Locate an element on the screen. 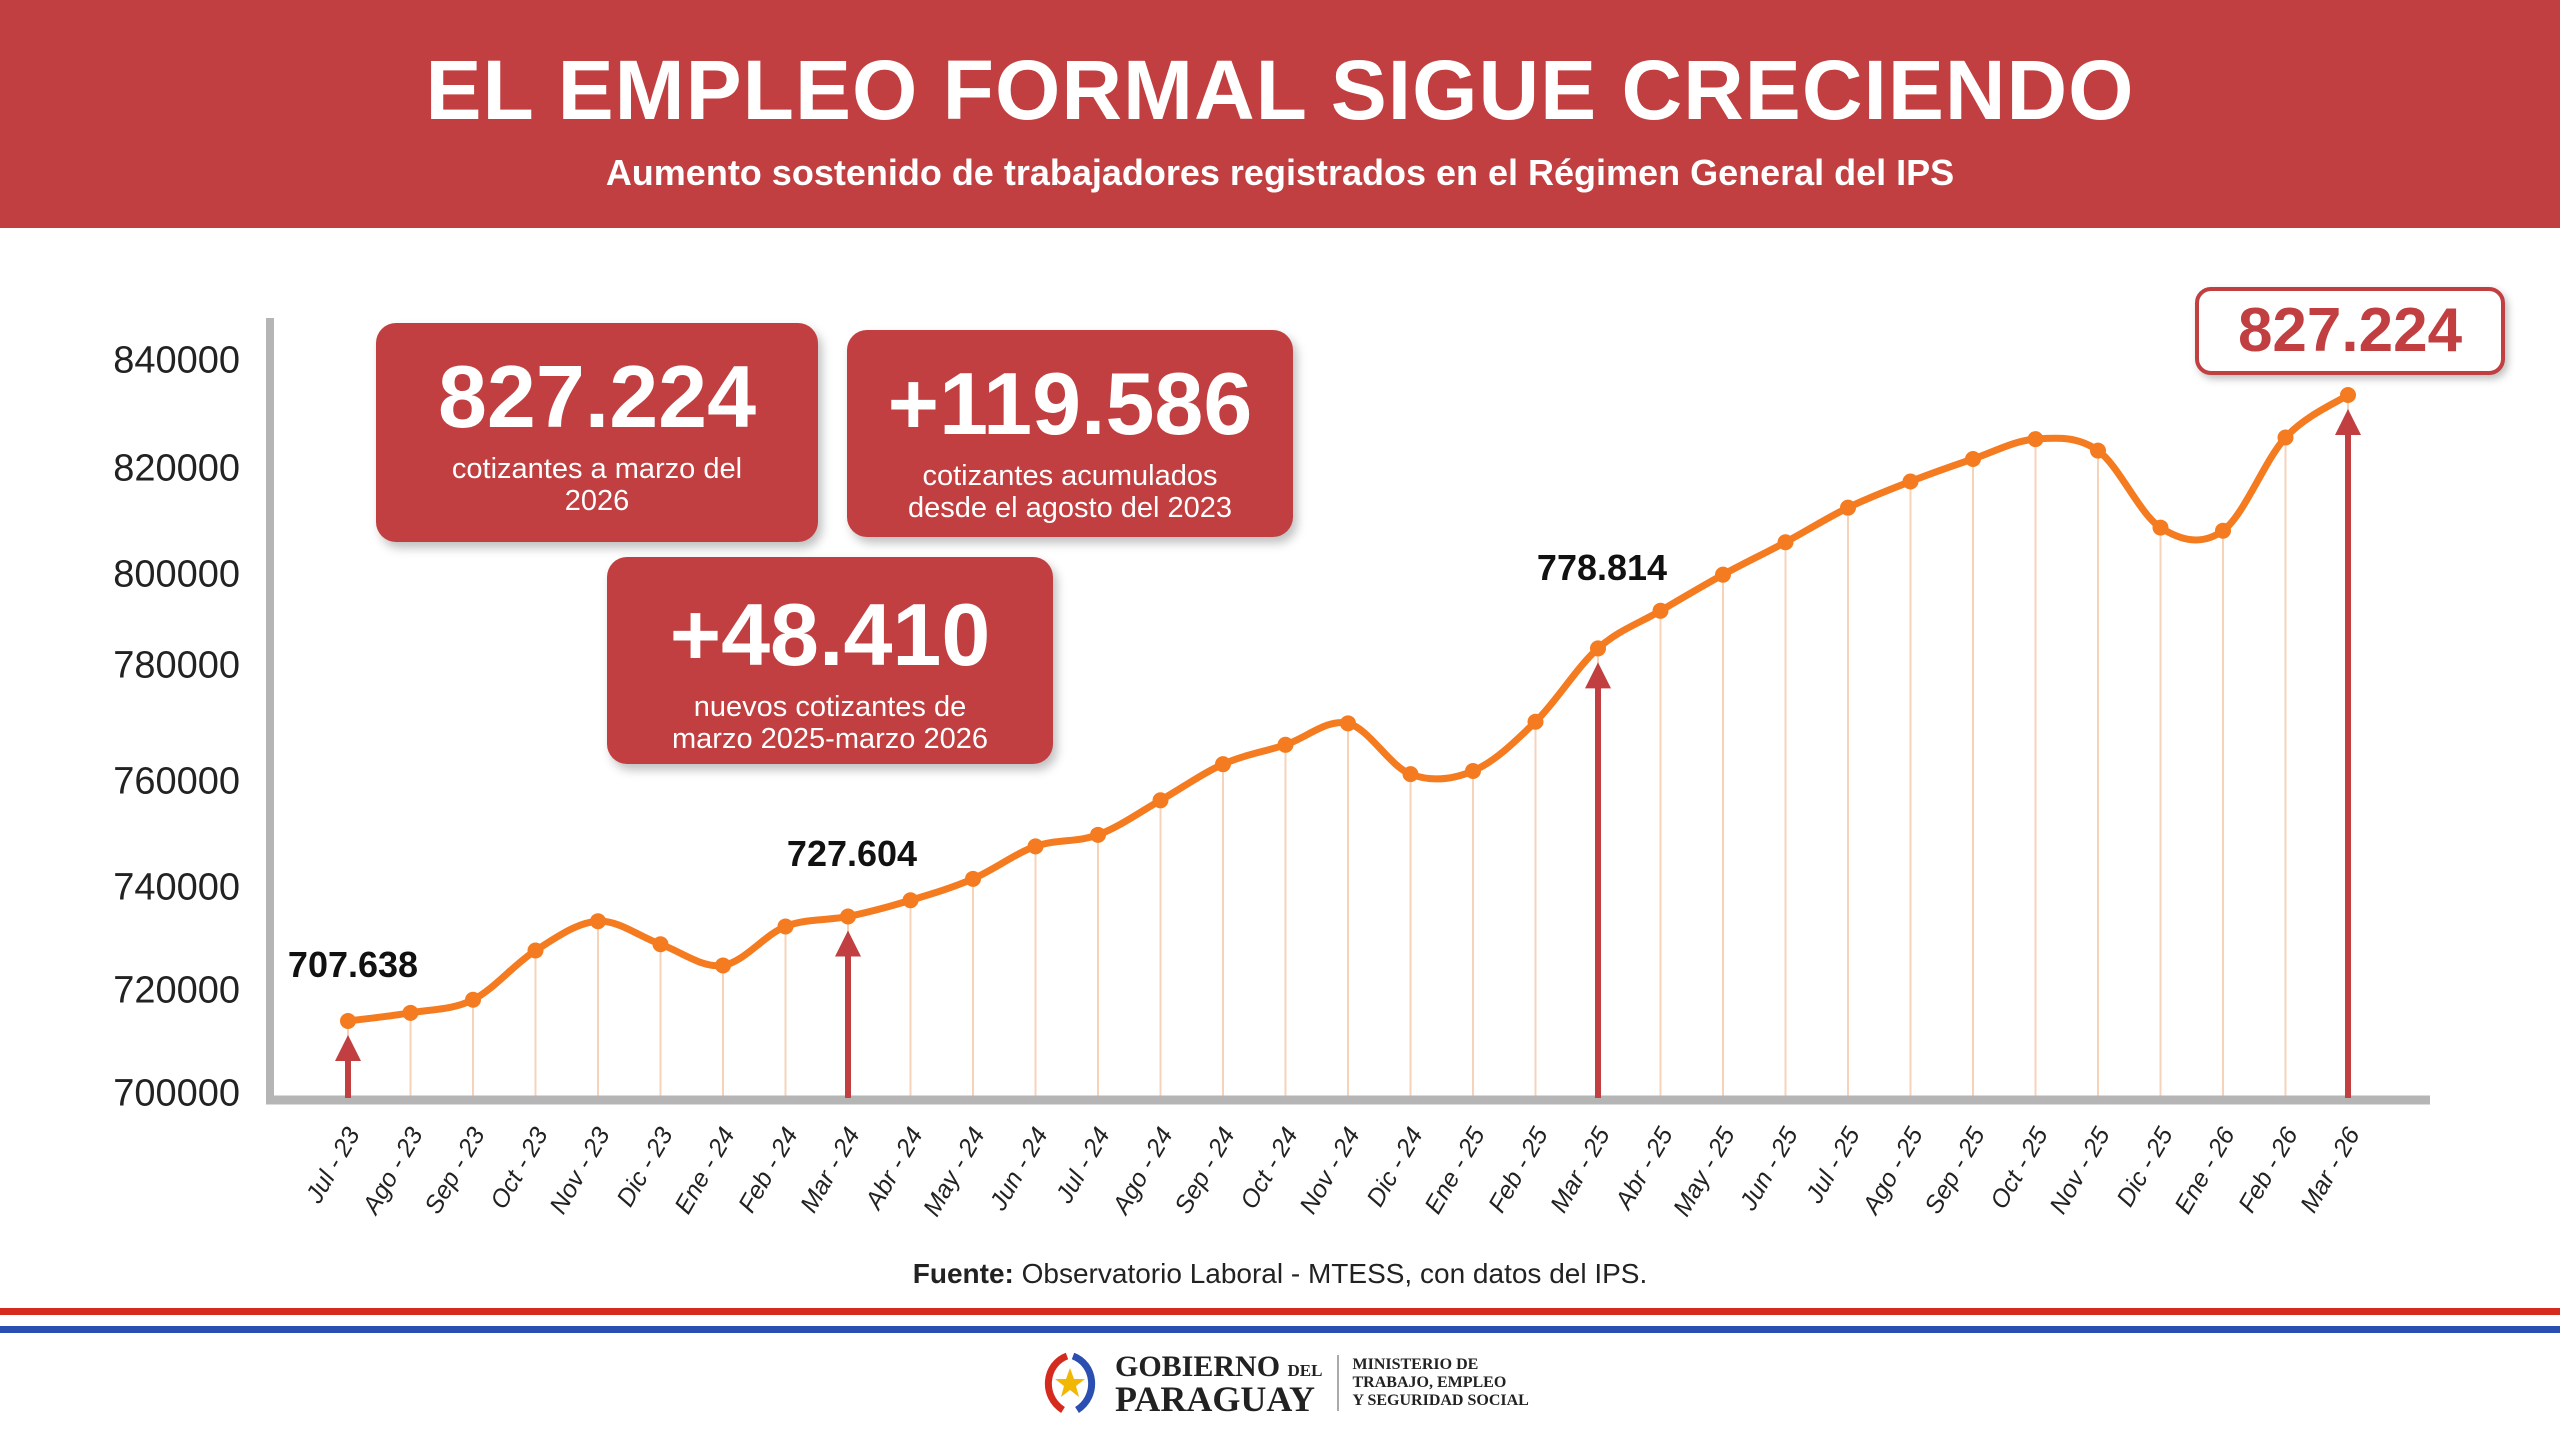 This screenshot has height=1440, width=2560. logo-divider is located at coordinates (1337, 1383).